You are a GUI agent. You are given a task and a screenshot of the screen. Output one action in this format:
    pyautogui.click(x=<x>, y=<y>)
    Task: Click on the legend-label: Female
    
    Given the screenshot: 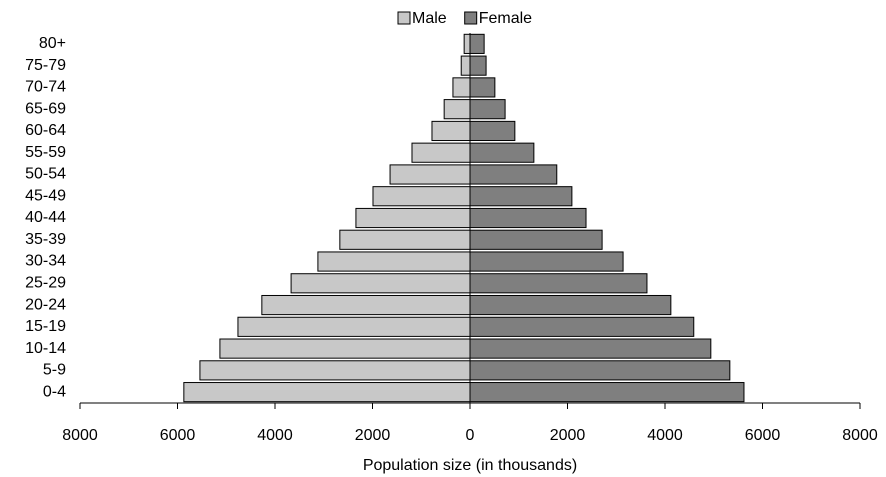 What is the action you would take?
    pyautogui.click(x=505, y=18)
    